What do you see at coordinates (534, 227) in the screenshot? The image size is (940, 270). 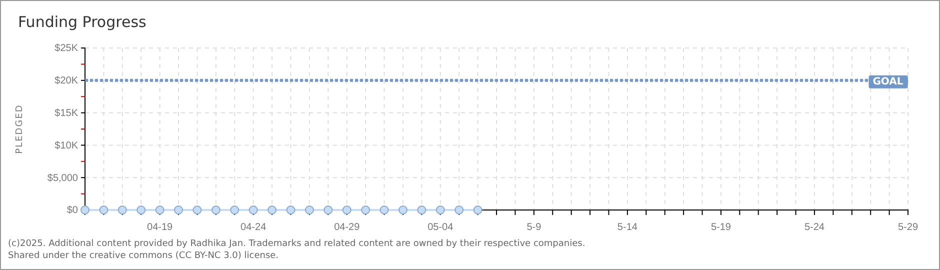 I see `x-tick-label: 5-9` at bounding box center [534, 227].